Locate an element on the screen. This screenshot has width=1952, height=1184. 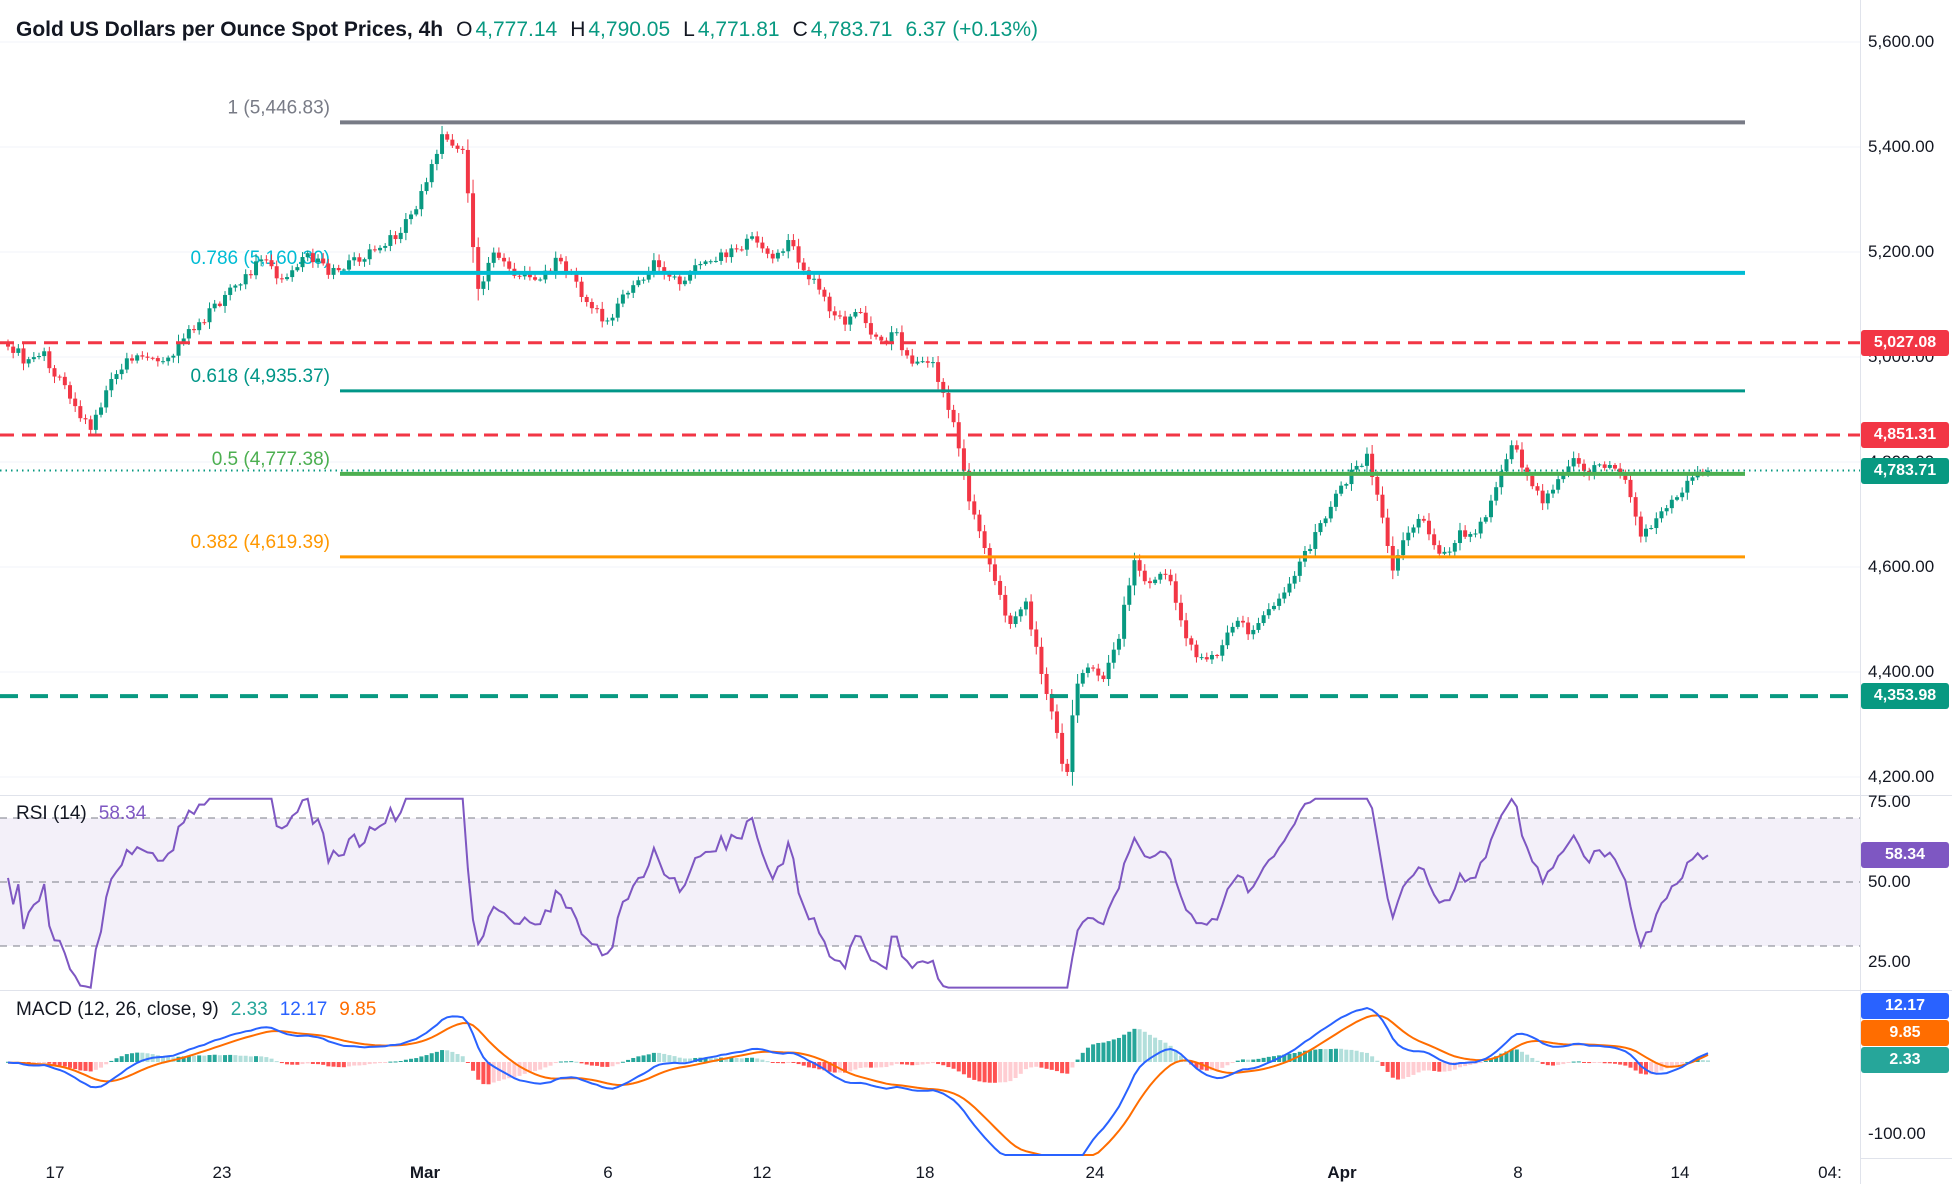
macd-legend: MACD (12, 26, close, 9) 2.33 12.17 9.85 is located at coordinates (196, 1010).